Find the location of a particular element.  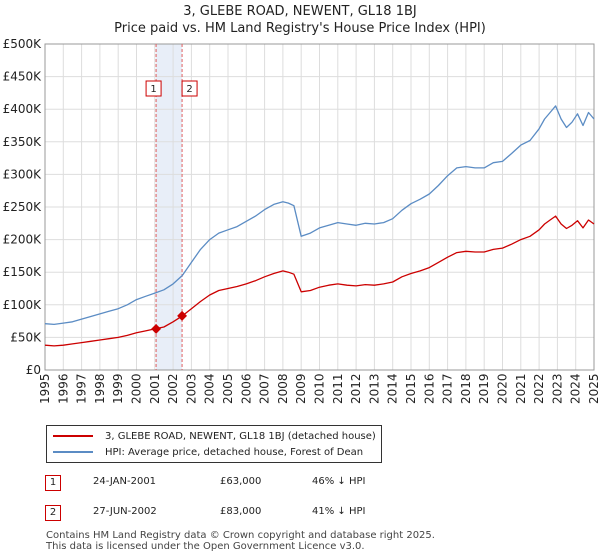

x-tick-label: 2013 is located at coordinates (374, 388).